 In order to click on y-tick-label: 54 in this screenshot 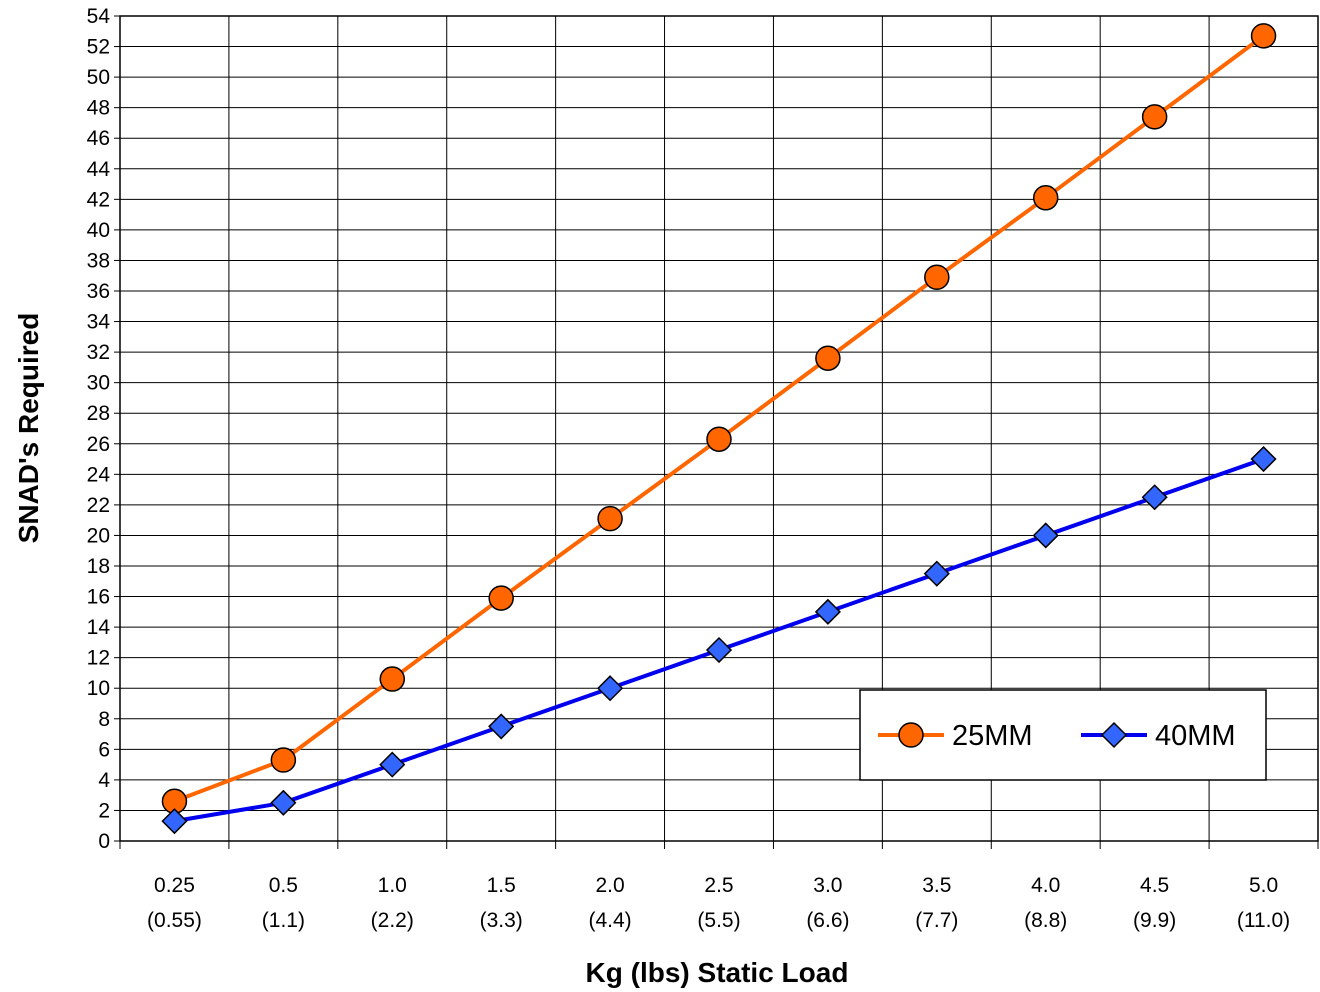, I will do `click(99, 16)`.